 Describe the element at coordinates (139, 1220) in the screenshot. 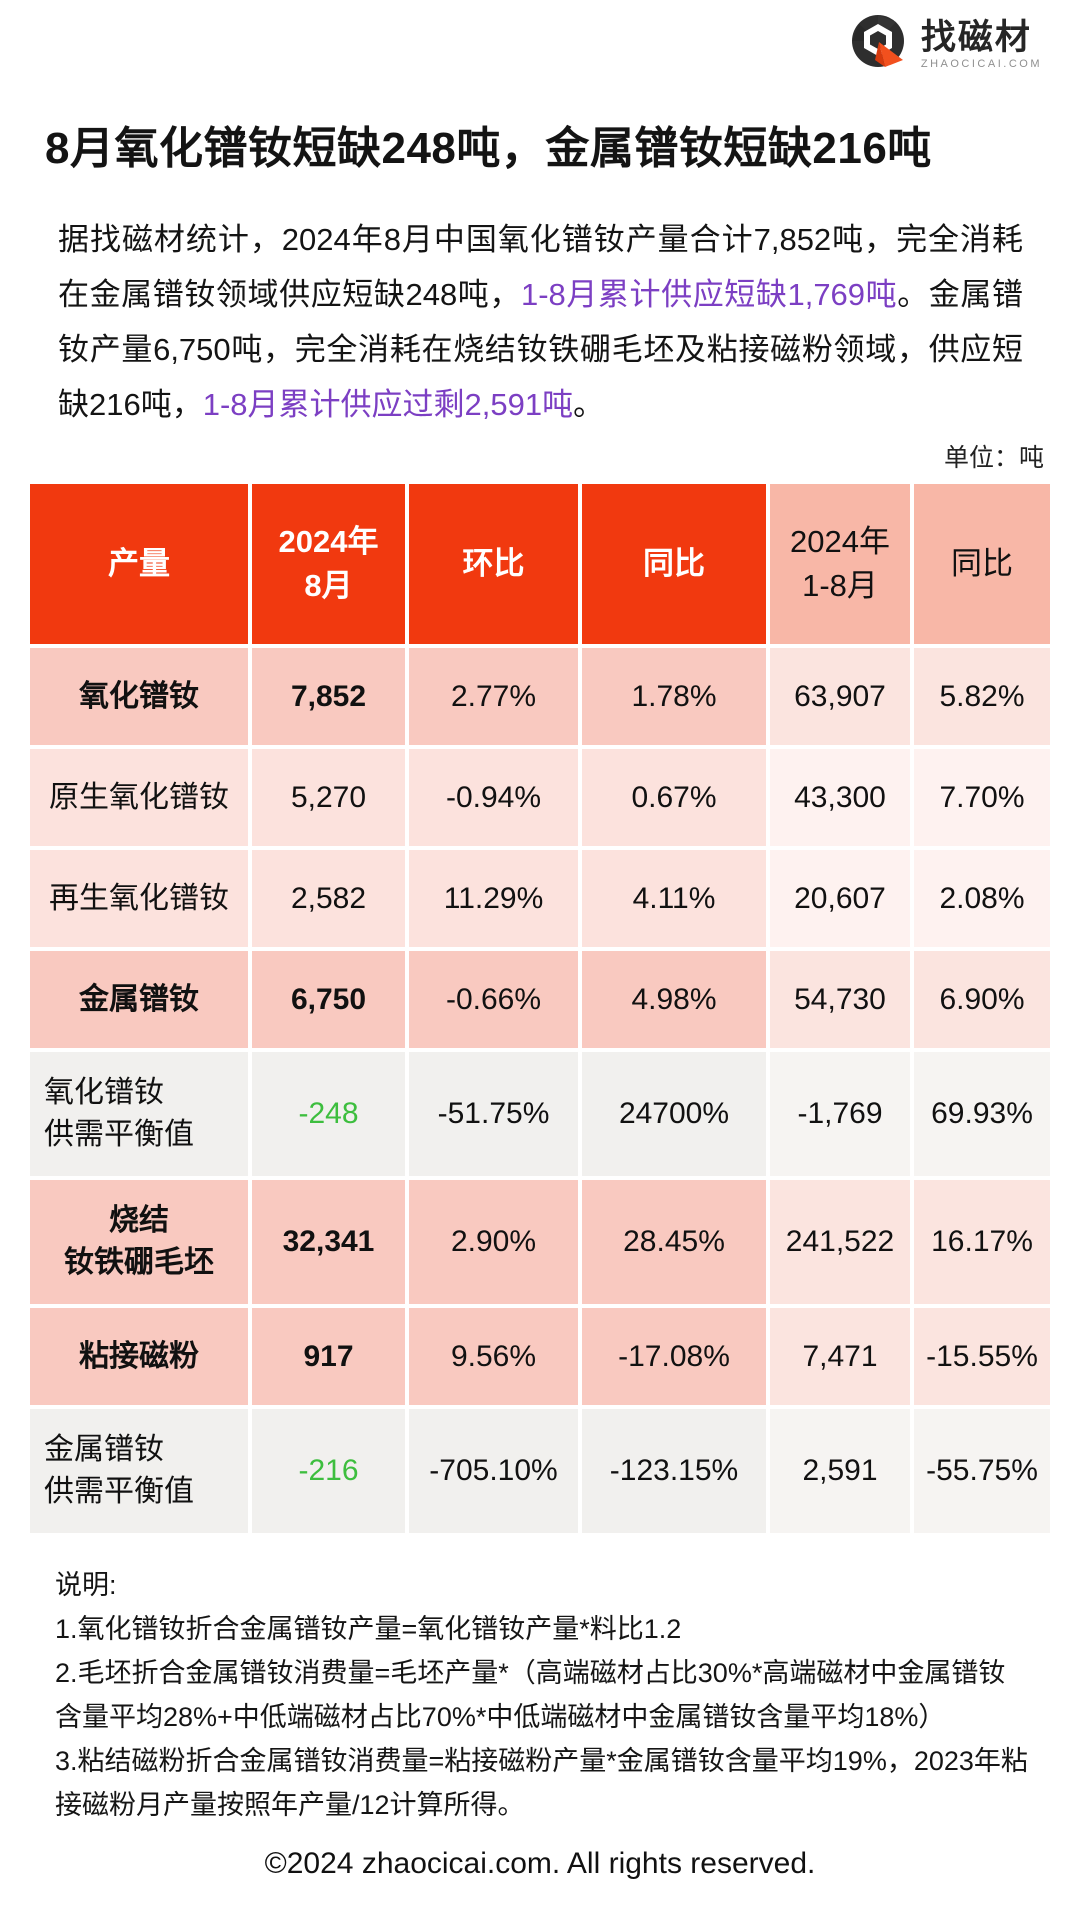

I see `row-label-line: 烧结` at that location.